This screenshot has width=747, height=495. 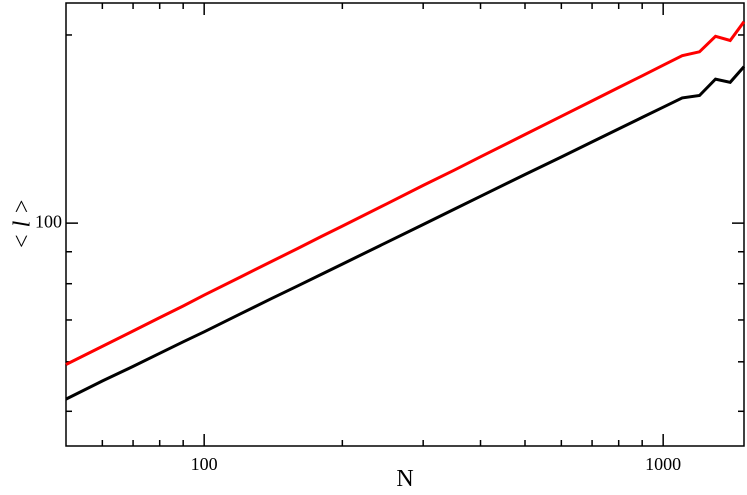 What do you see at coordinates (204, 464) in the screenshot?
I see `x-tick-label: 100` at bounding box center [204, 464].